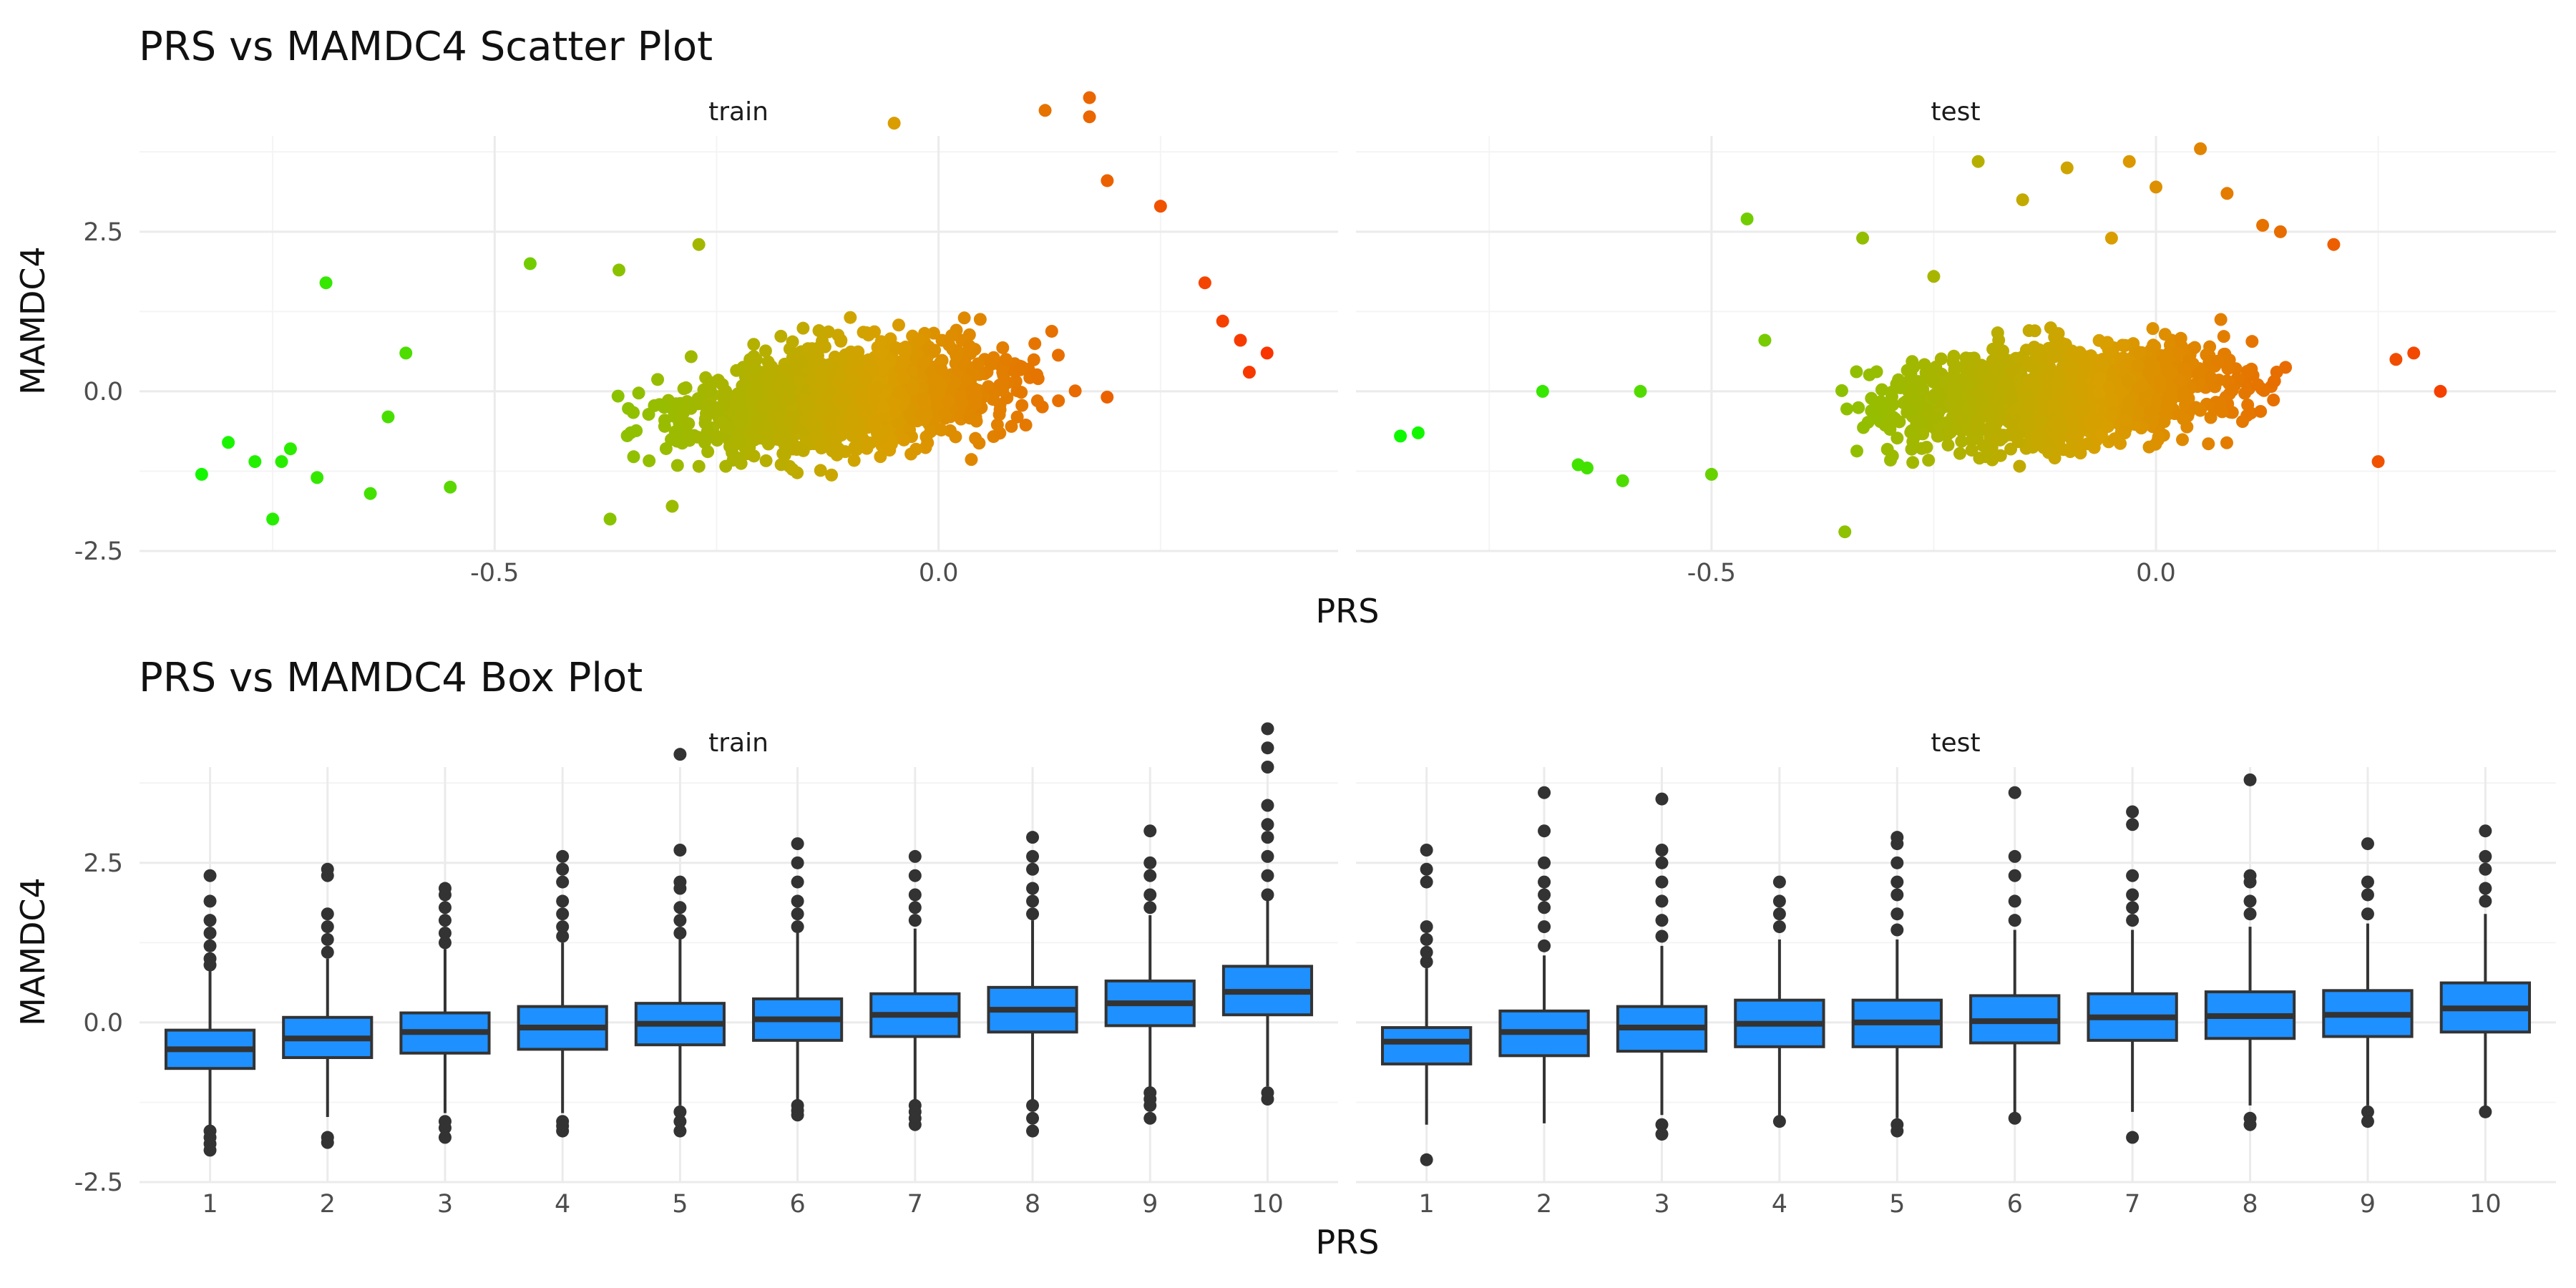 This screenshot has width=2576, height=1288. Describe the element at coordinates (2156, 573) in the screenshot. I see `scatter-x-tick: 0.0` at that location.